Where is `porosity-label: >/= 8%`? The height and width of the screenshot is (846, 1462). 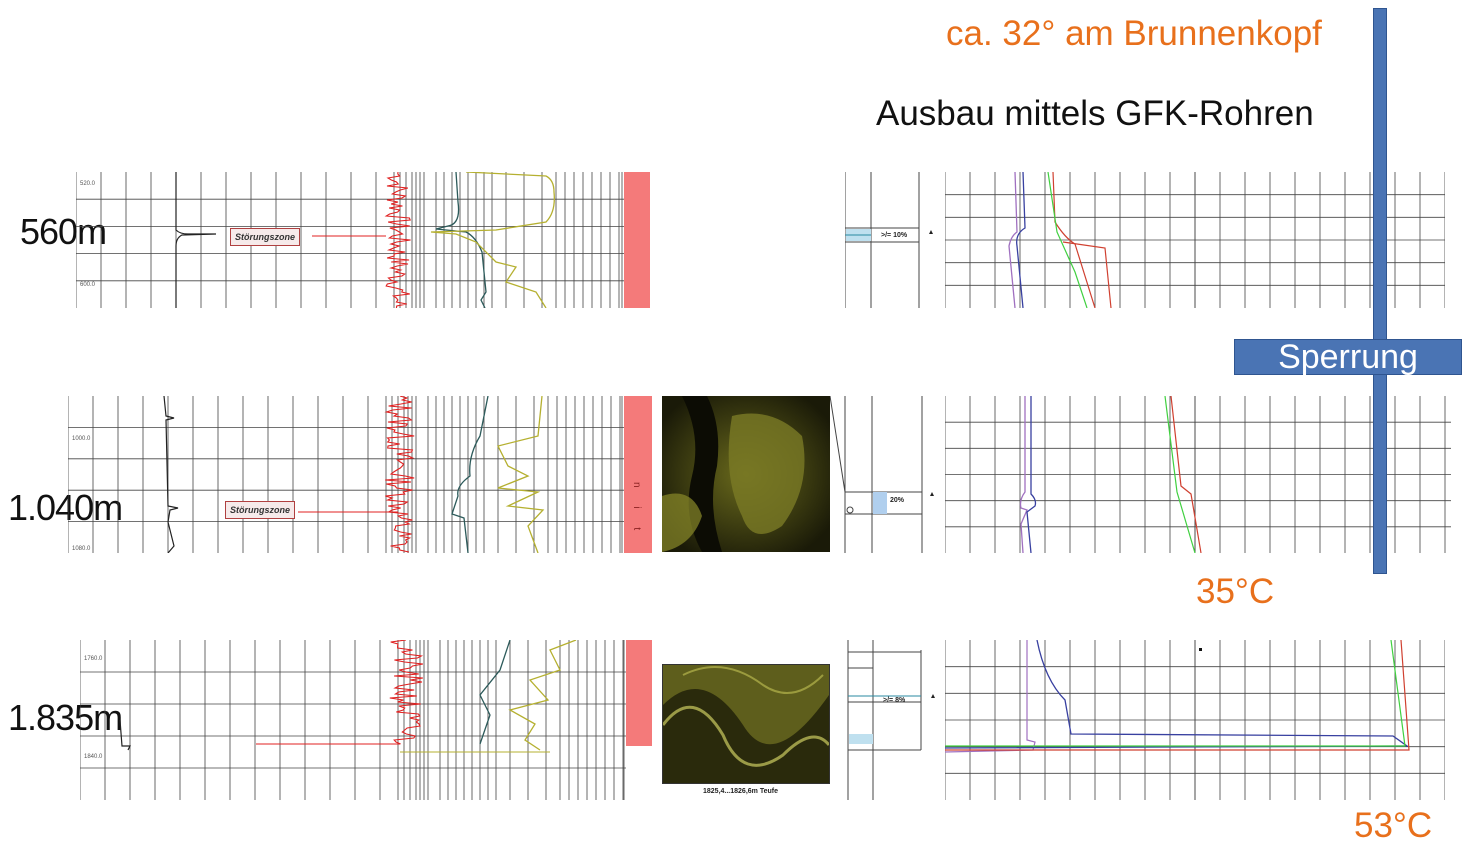
porosity-label: >/= 8% is located at coordinates (894, 700).